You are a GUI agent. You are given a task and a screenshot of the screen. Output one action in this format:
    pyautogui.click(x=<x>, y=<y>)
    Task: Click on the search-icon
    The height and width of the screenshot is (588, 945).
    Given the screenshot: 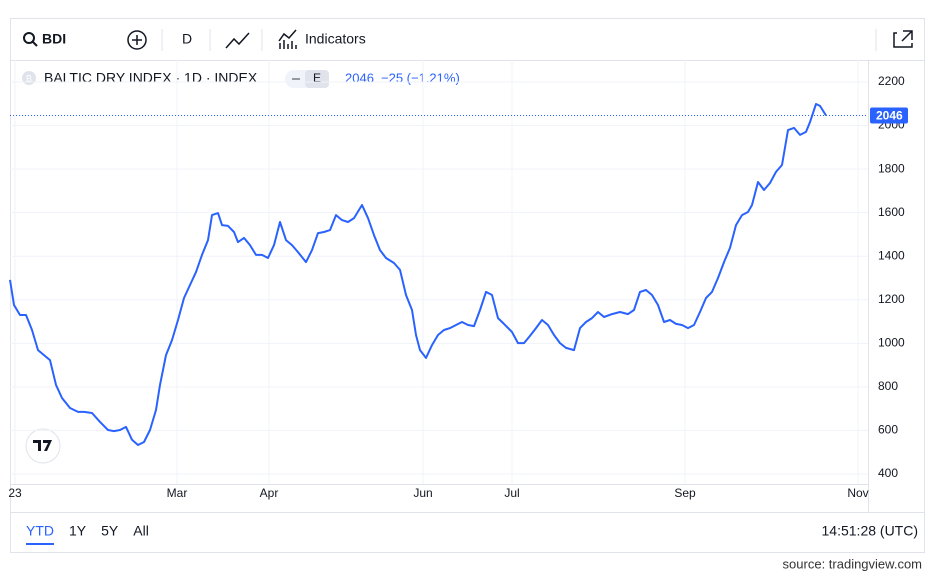 What is the action you would take?
    pyautogui.click(x=29, y=38)
    